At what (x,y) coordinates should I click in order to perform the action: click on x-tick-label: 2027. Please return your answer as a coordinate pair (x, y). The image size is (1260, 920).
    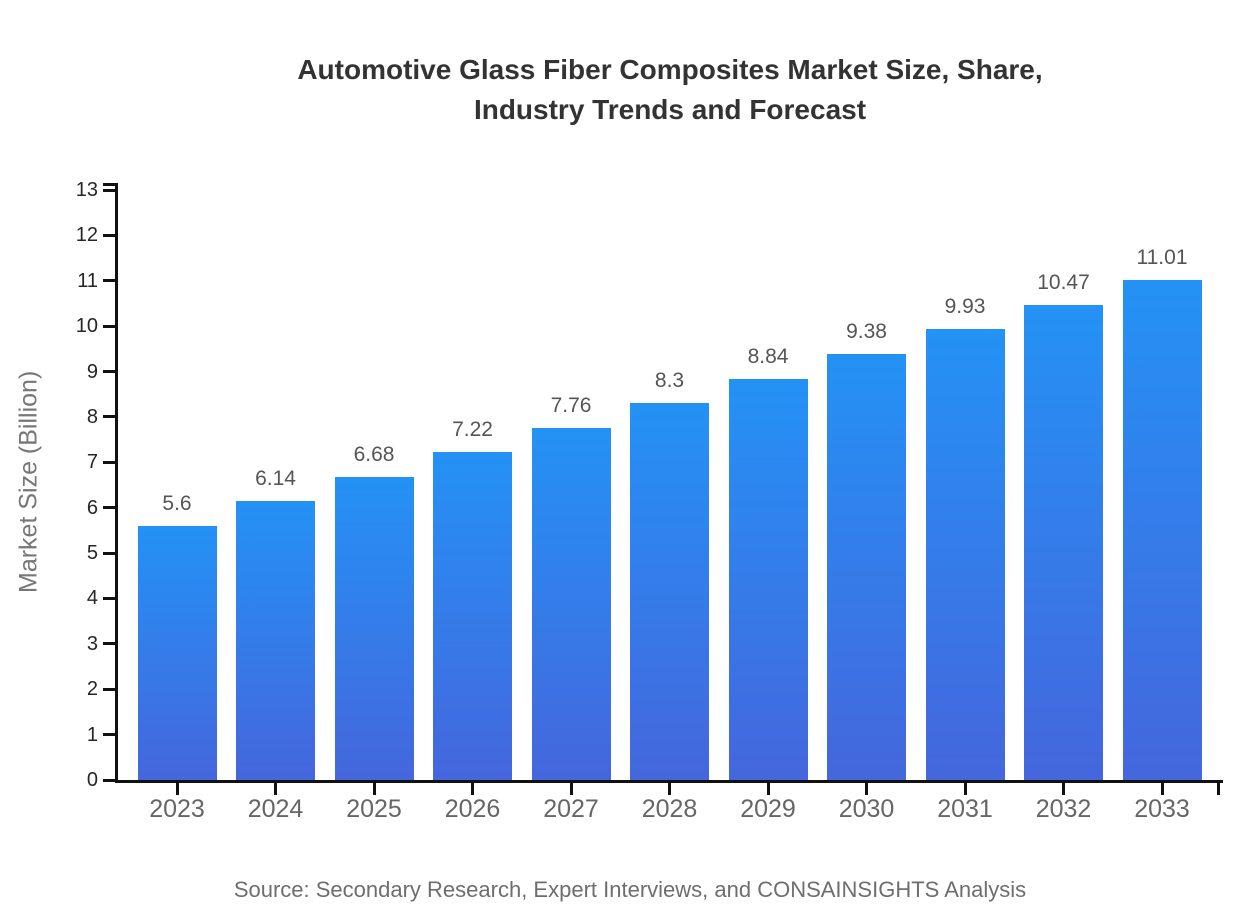
    Looking at the image, I should click on (571, 809).